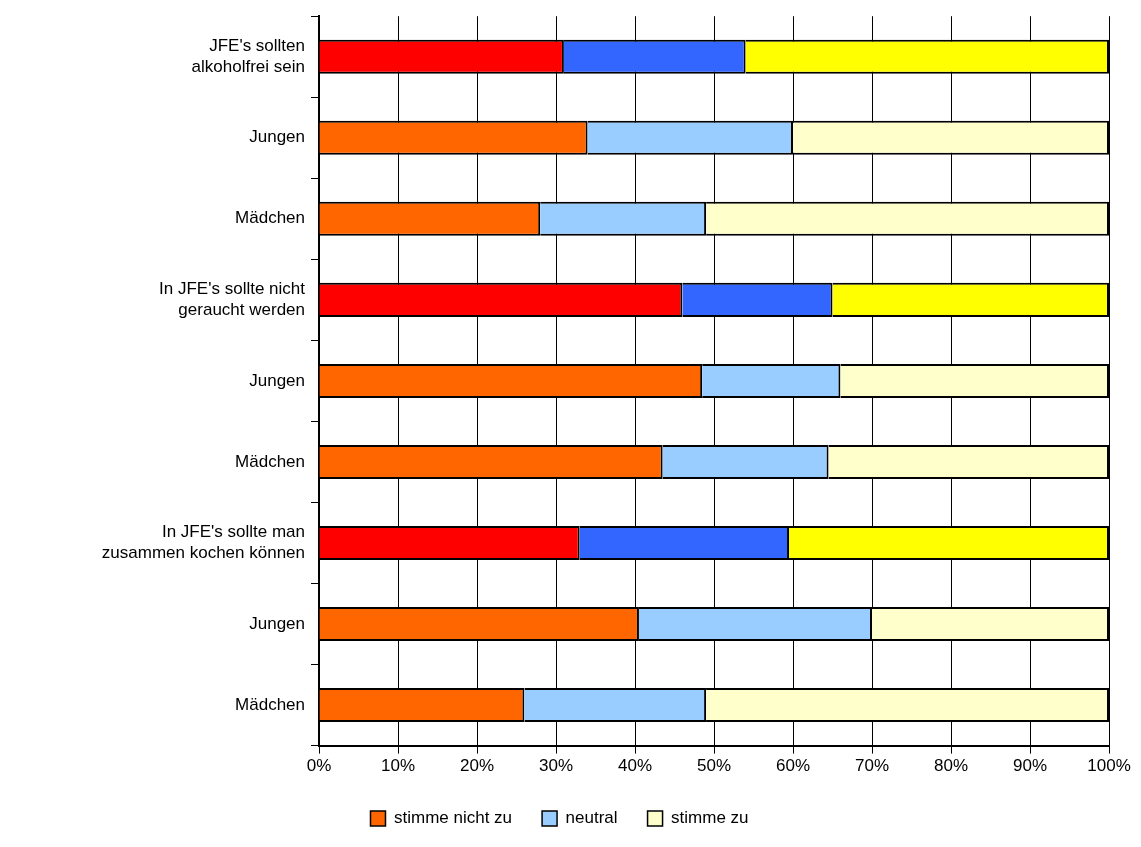 The width and height of the screenshot is (1141, 847). I want to click on legend-label: neutral, so click(591, 818).